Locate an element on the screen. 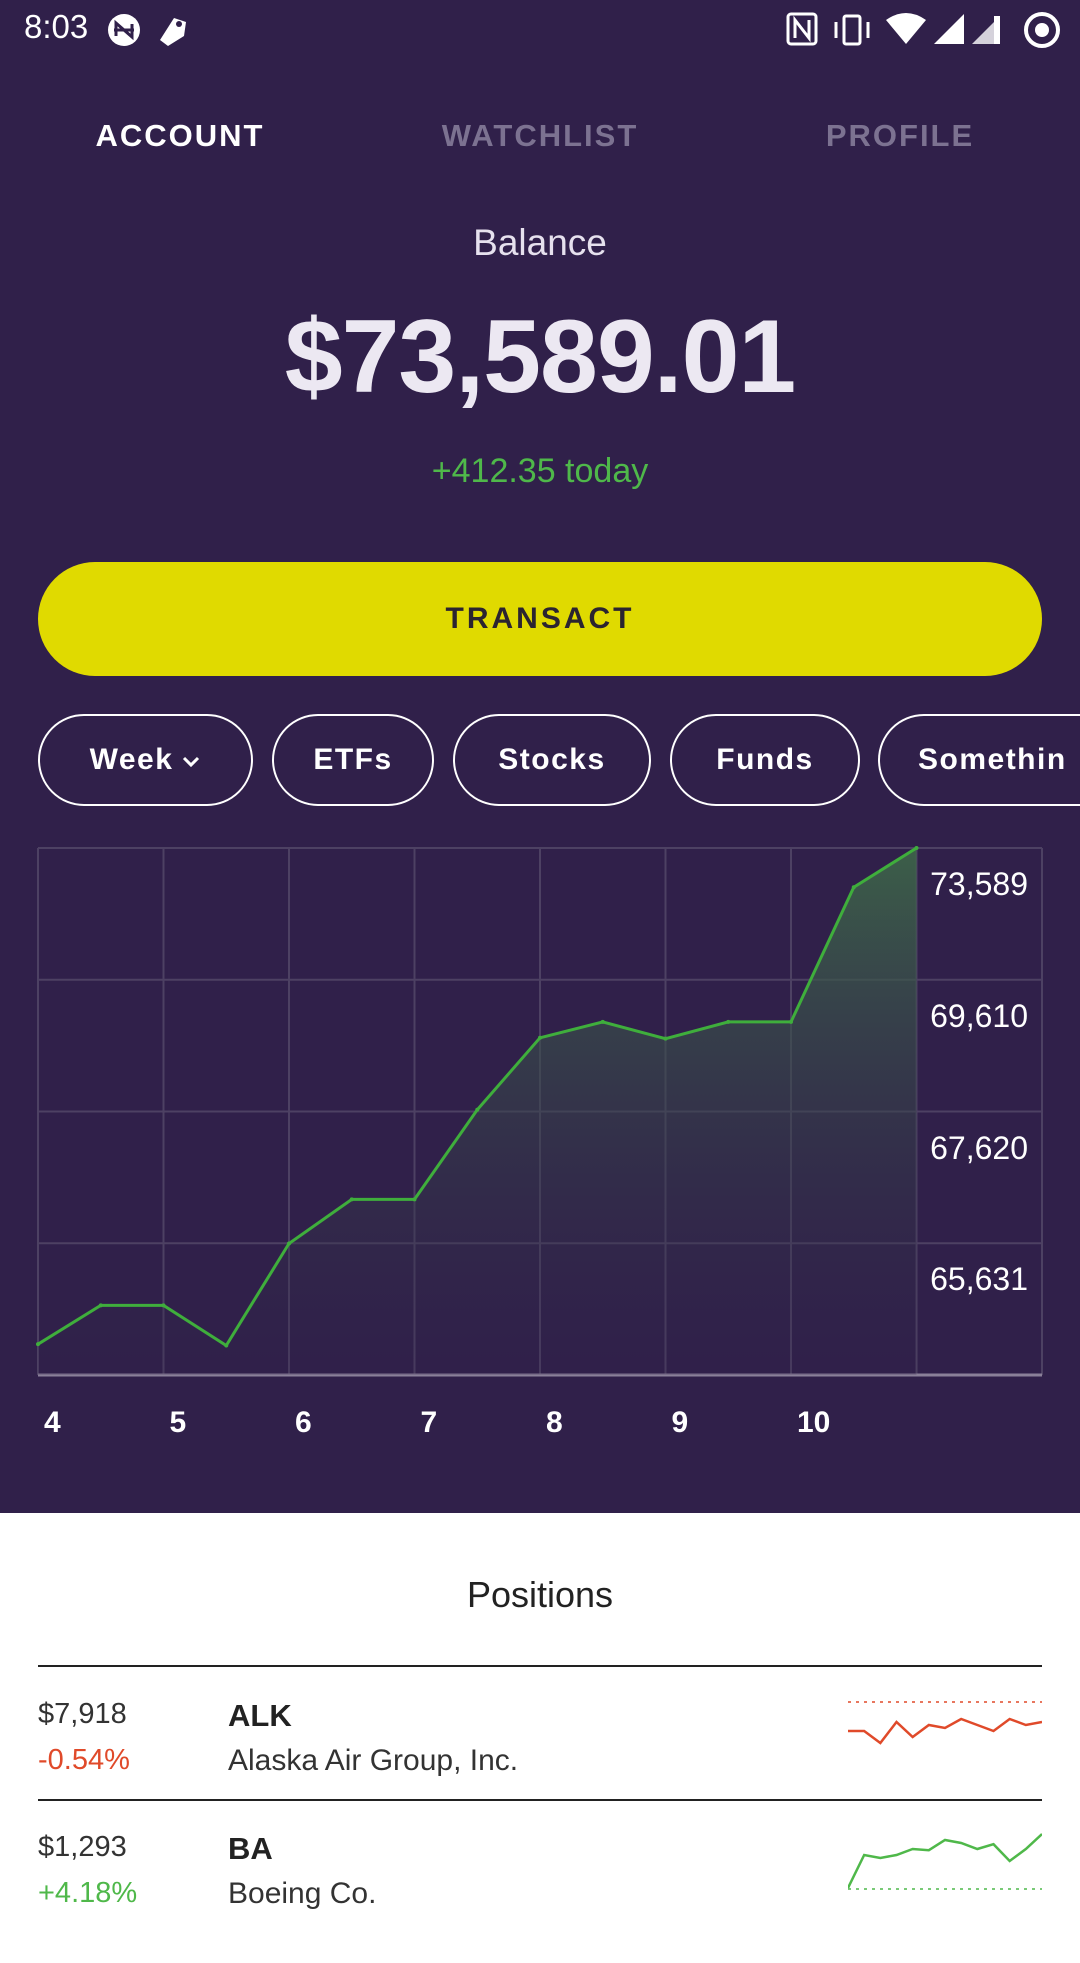  chart-x-tick-label: 5 is located at coordinates (178, 1422).